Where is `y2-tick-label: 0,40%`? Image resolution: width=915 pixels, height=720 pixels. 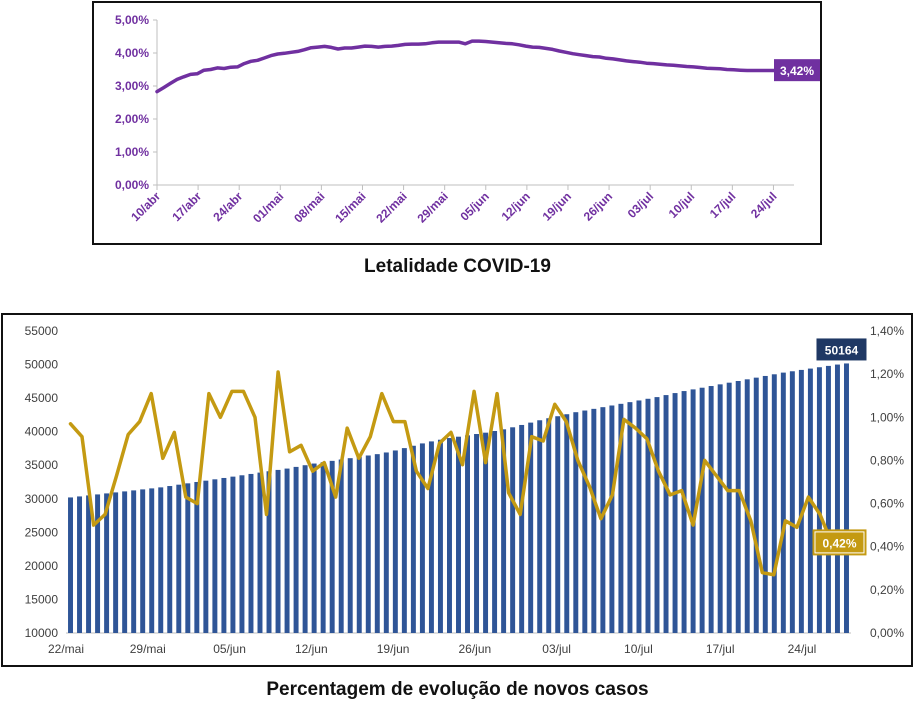 y2-tick-label: 0,40% is located at coordinates (887, 547).